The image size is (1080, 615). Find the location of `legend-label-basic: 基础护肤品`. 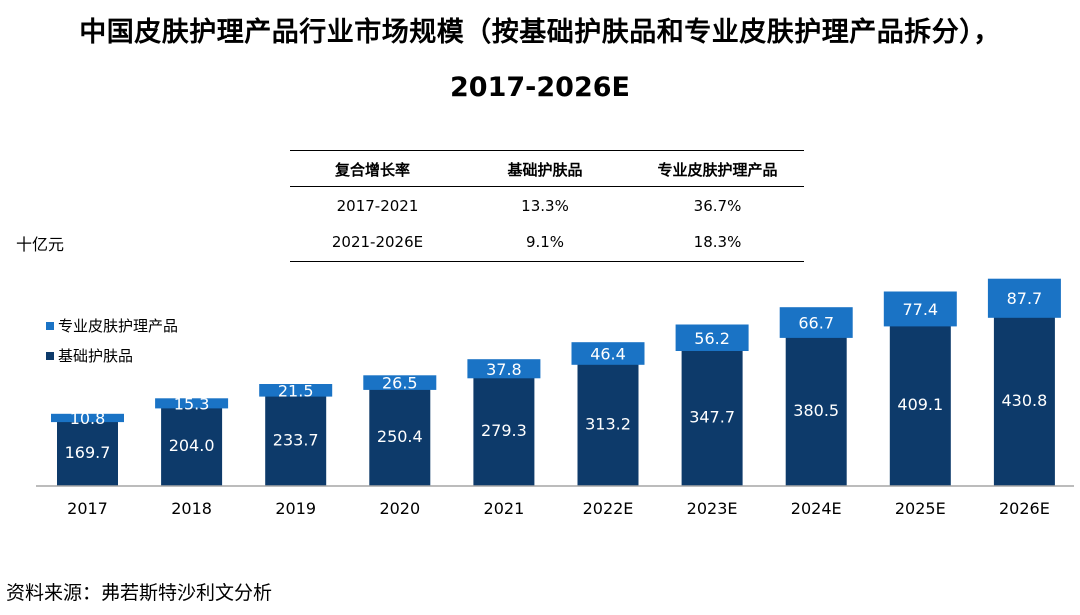

legend-label-basic: 基础护肤品 is located at coordinates (96, 356).